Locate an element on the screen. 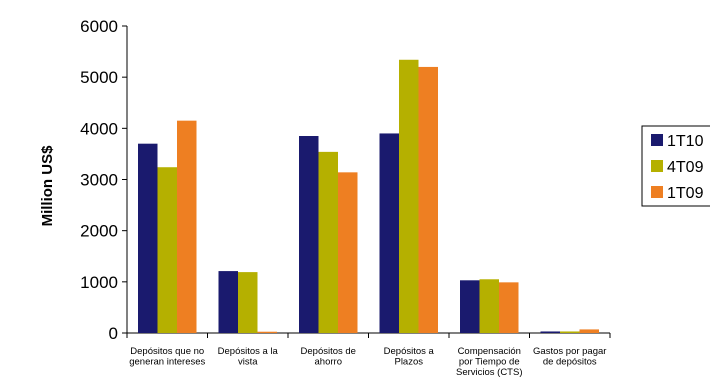 This screenshot has height=381, width=710. category-label: Depósitos a la vista is located at coordinates (248, 357).